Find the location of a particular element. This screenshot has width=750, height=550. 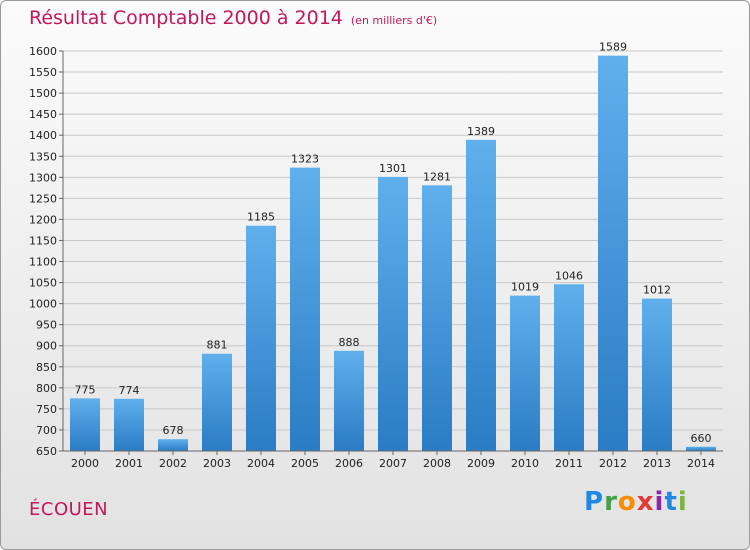

y-tick-label: 1350 is located at coordinates (43, 156).